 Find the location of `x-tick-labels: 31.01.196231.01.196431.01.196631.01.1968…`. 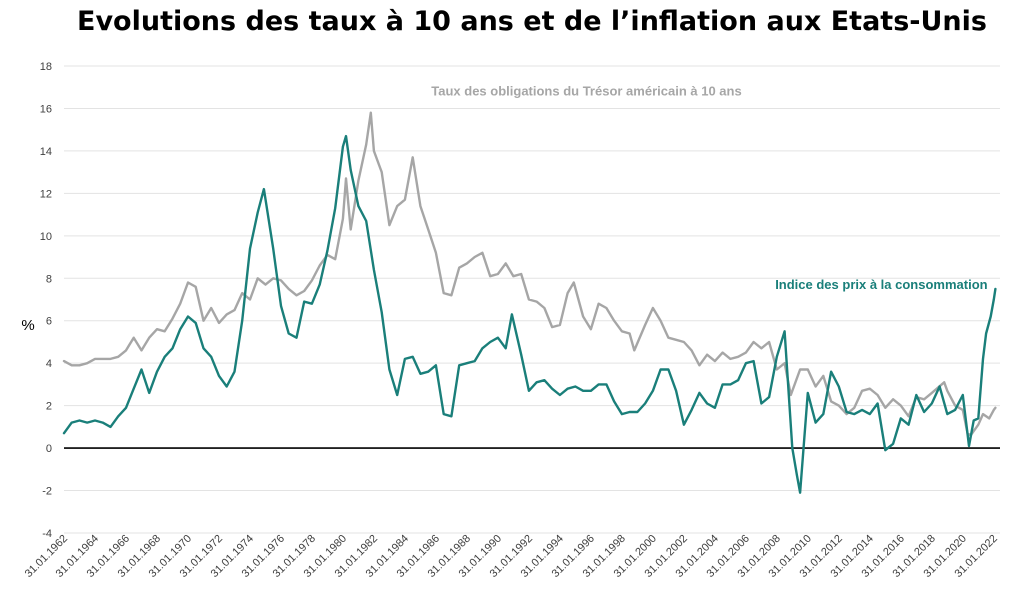

x-tick-labels: 31.01.196231.01.196431.01.196631.01.1968… is located at coordinates (511, 556).